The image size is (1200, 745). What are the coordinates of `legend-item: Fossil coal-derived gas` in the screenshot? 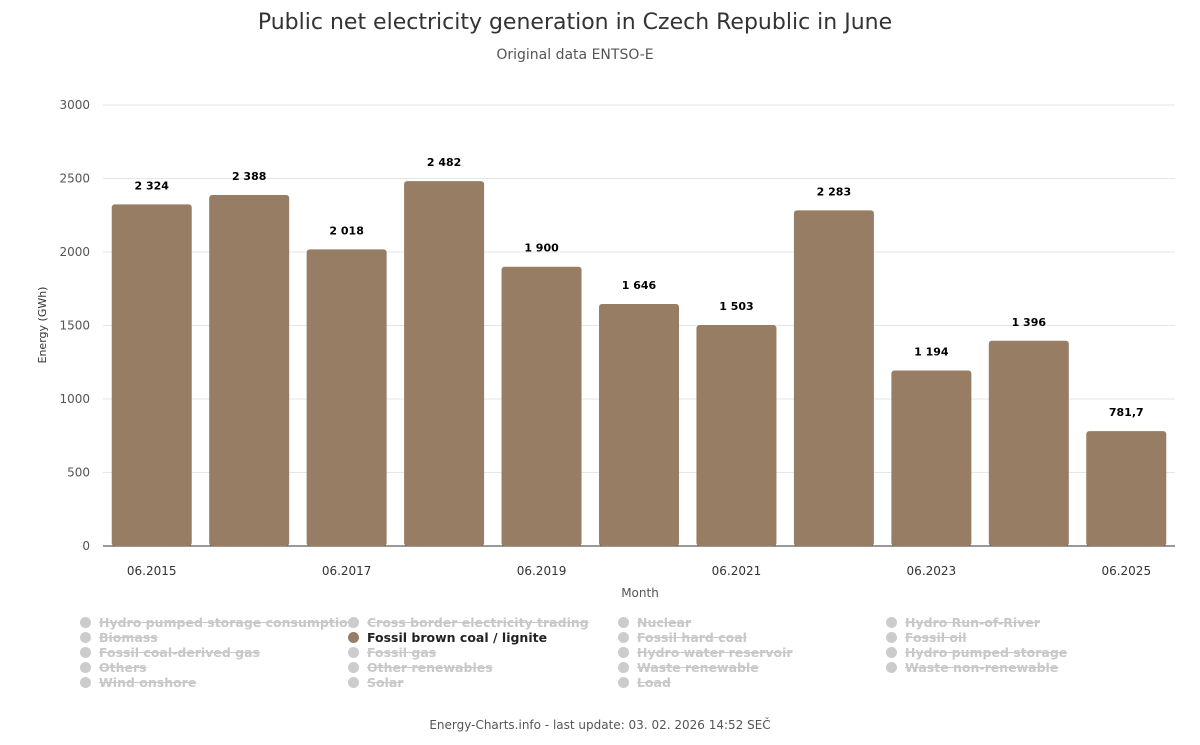 It's located at (214, 652).